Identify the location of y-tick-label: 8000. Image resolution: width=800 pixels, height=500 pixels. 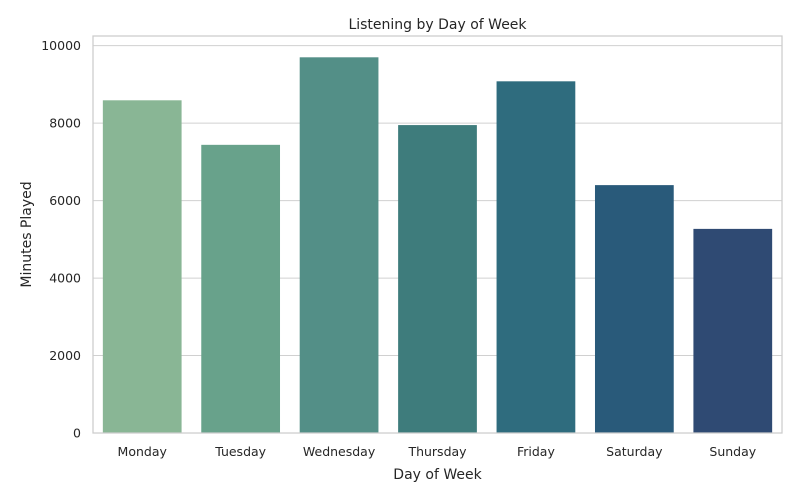
(65, 123).